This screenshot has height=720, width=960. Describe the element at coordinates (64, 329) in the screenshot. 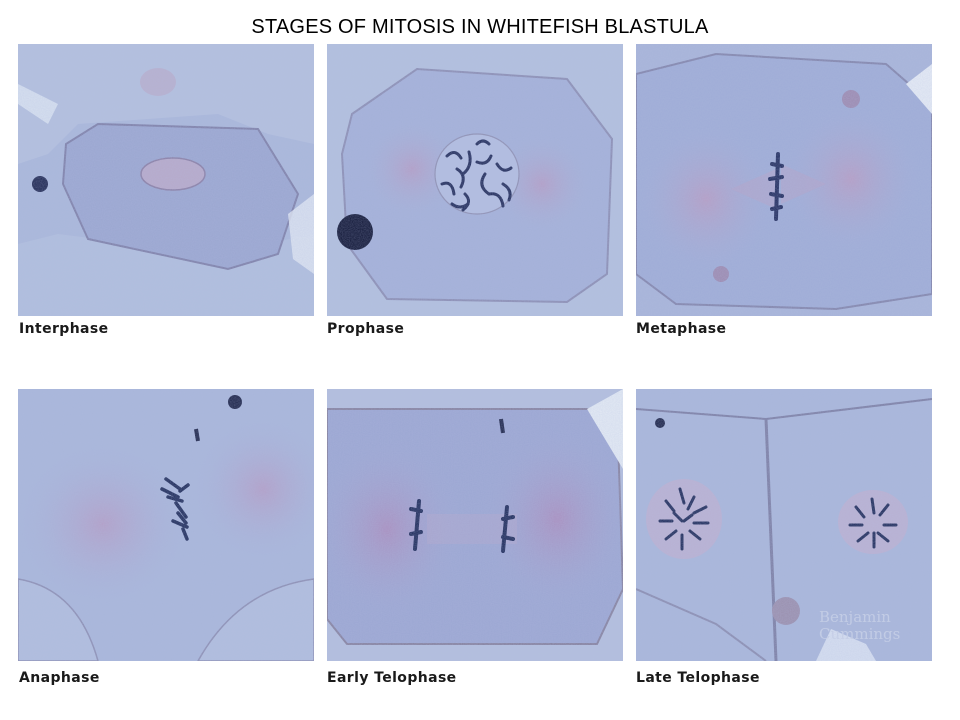

I see `panel-label-interphase: Interphase` at that location.